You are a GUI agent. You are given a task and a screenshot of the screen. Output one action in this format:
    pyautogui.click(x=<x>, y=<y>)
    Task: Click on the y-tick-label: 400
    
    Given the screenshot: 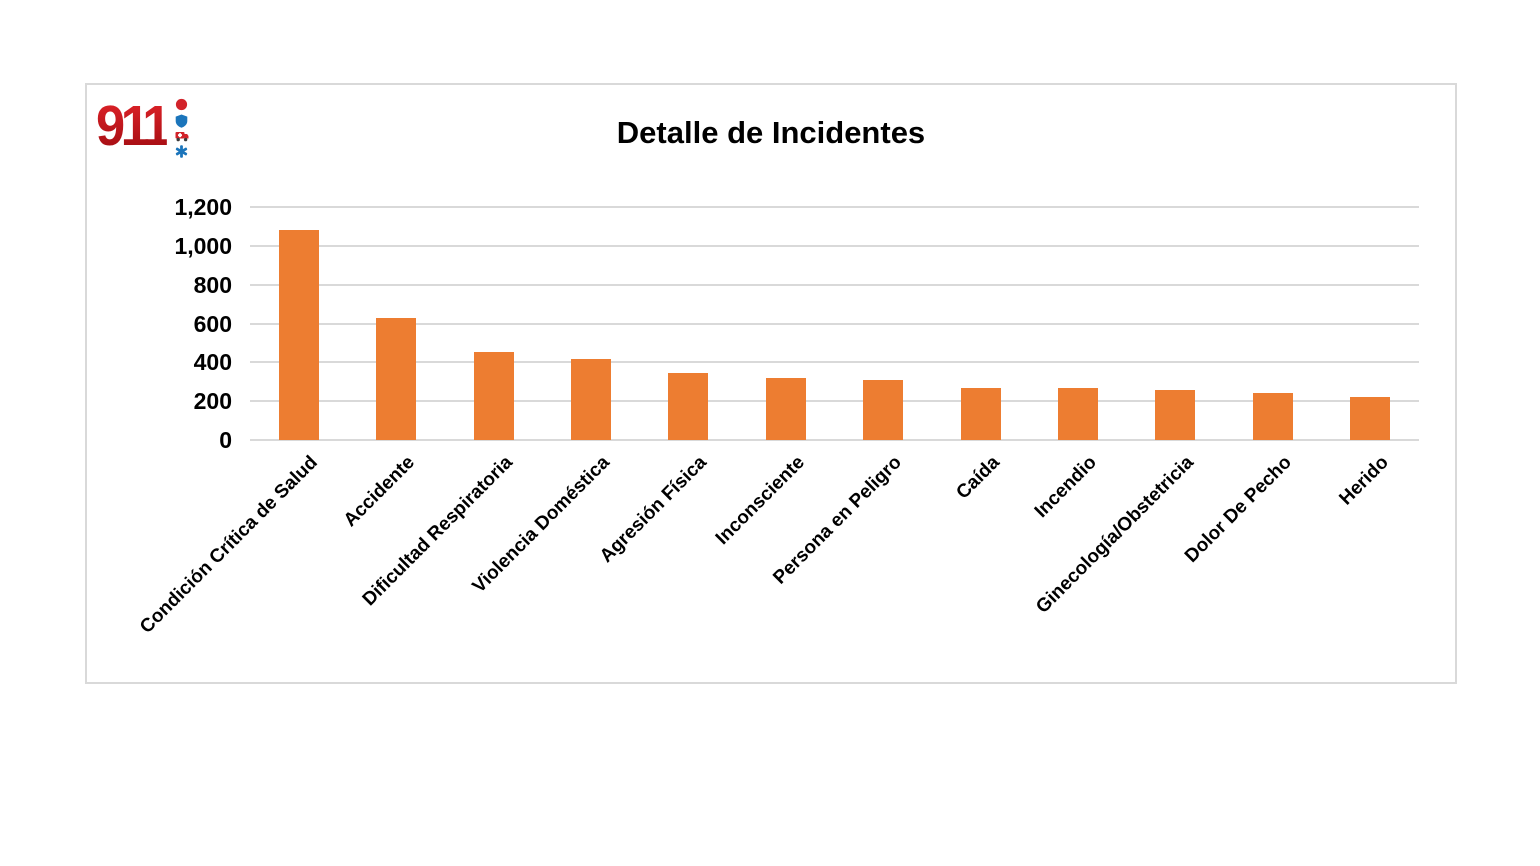 What is the action you would take?
    pyautogui.click(x=212, y=362)
    